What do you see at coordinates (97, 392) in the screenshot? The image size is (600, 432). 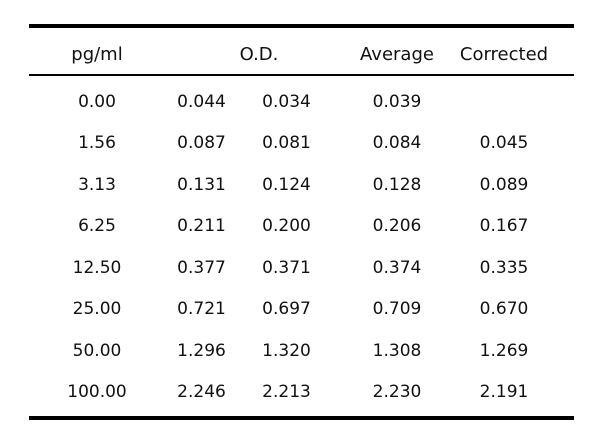 I see `cell-concentration: 100.00` at bounding box center [97, 392].